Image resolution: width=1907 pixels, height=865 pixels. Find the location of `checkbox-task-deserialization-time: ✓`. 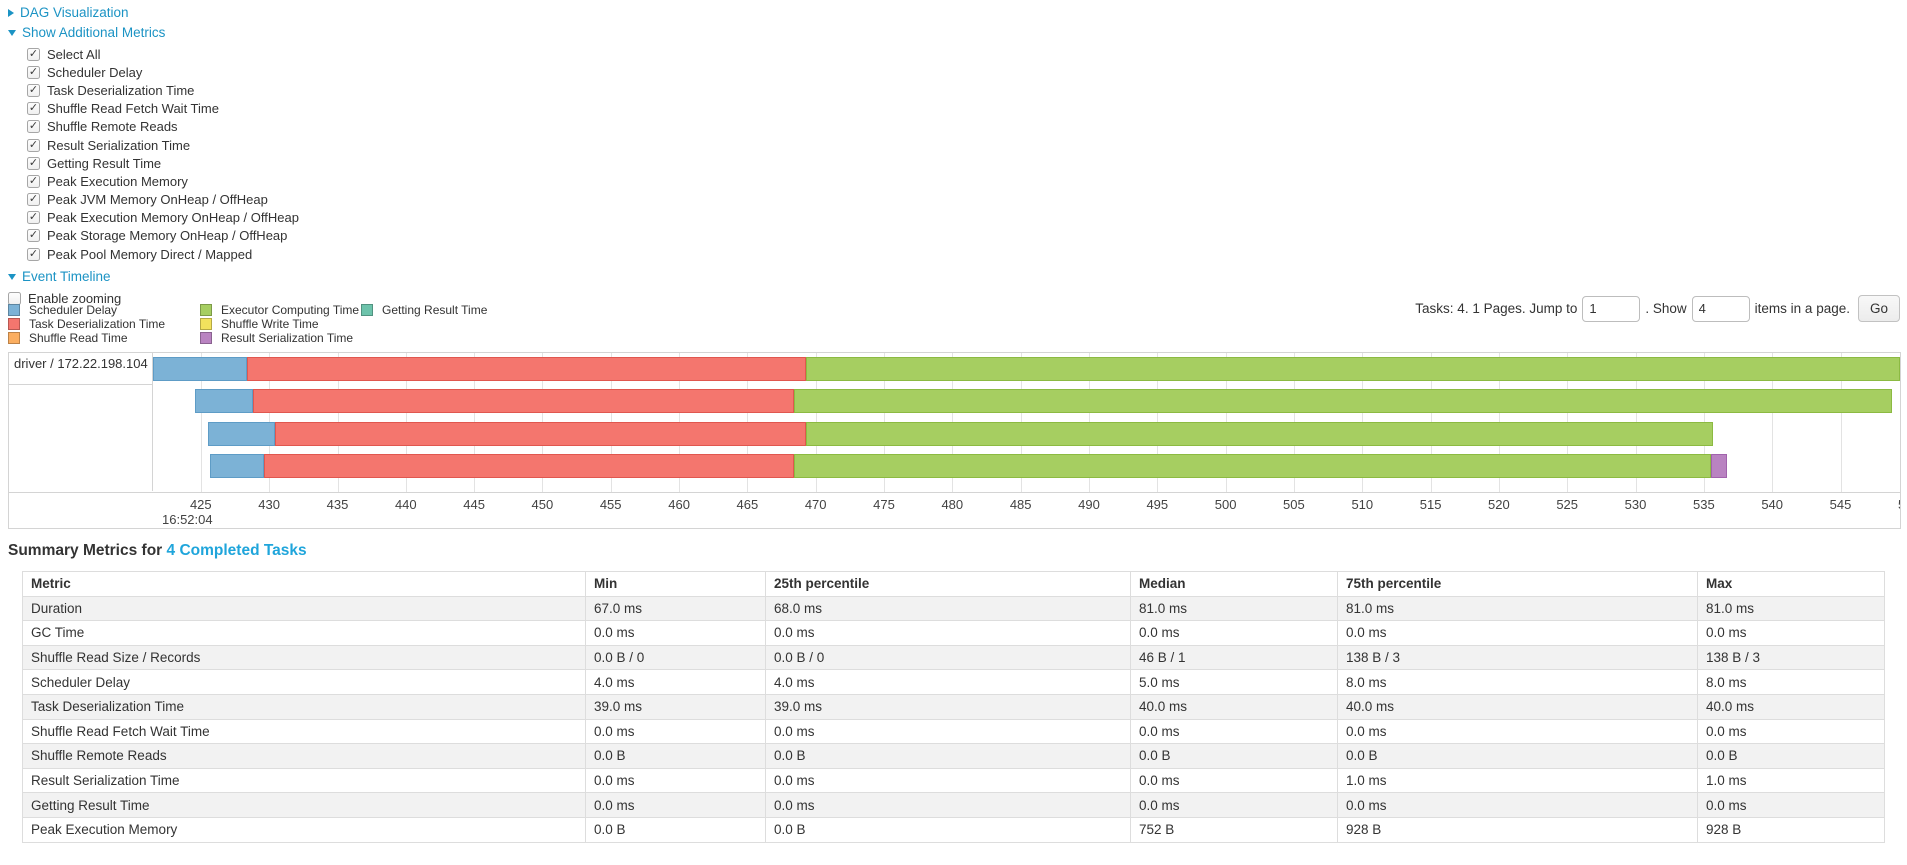

checkbox-task-deserialization-time: ✓ is located at coordinates (33, 90).